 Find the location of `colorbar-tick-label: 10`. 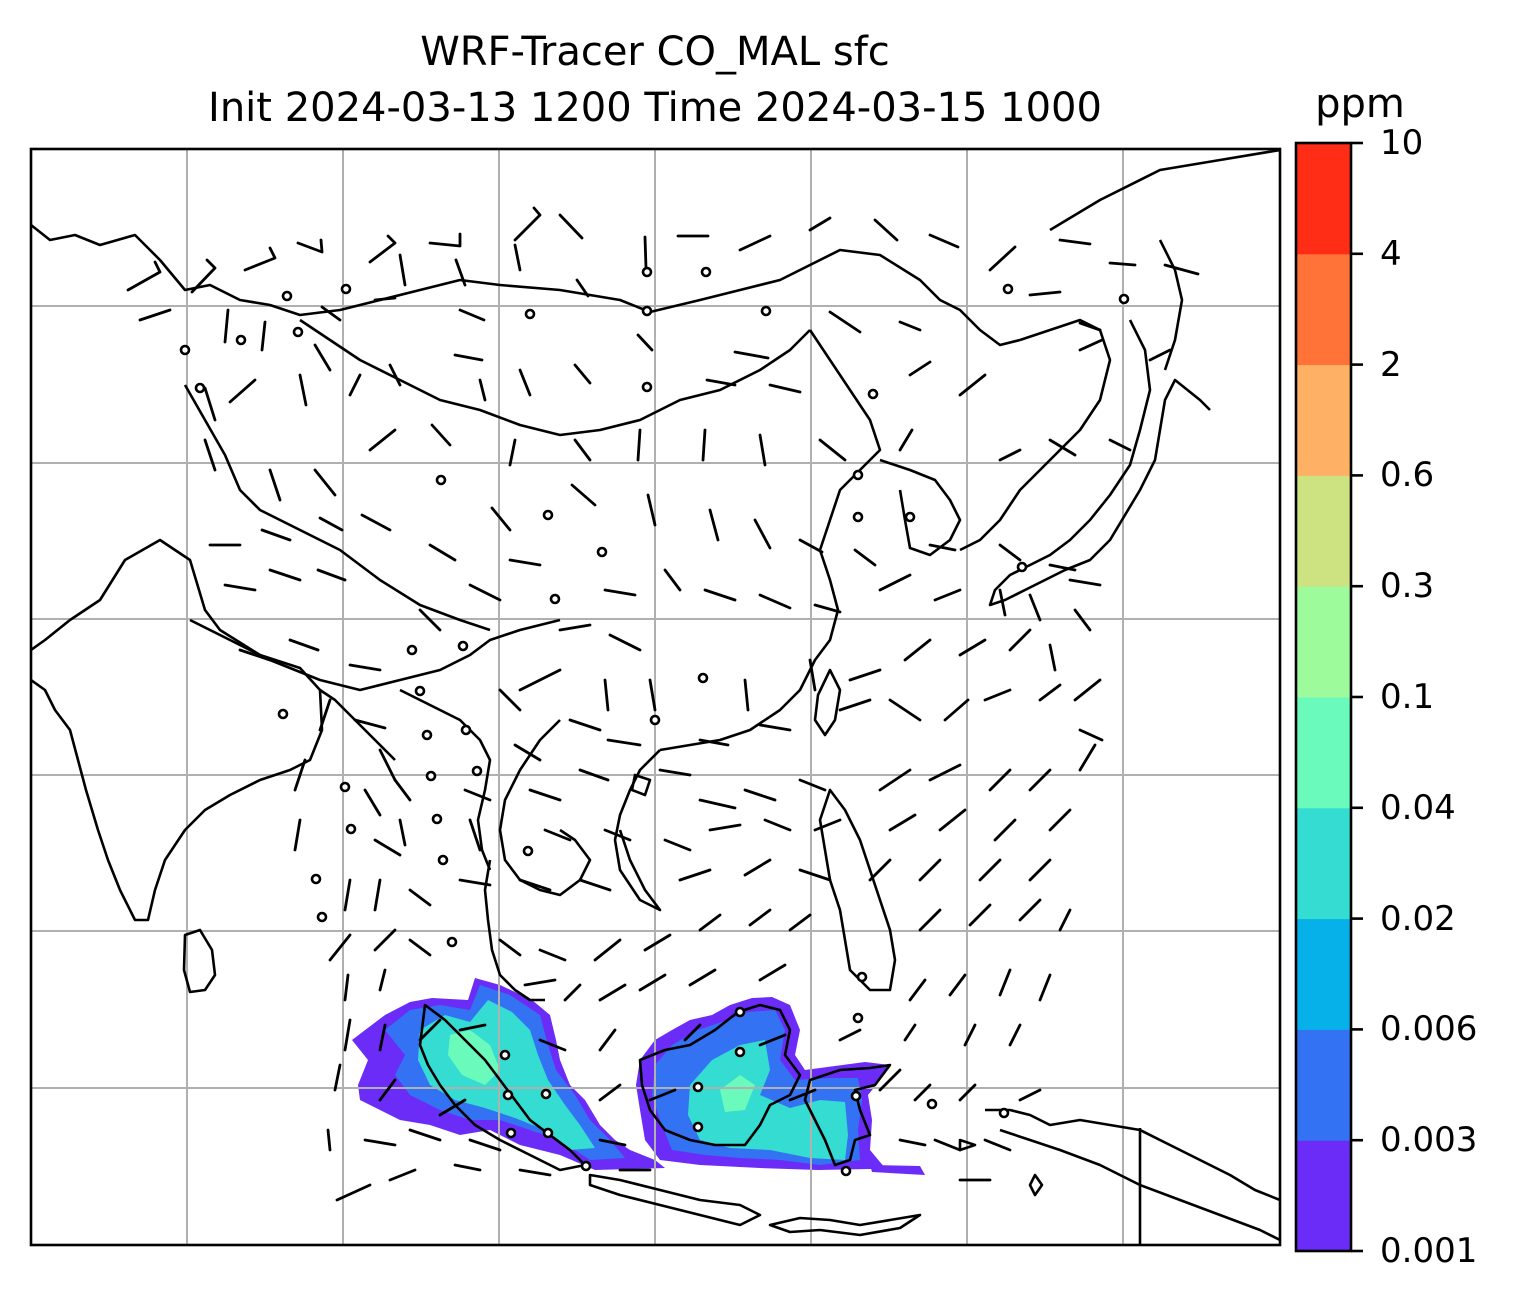

colorbar-tick-label: 10 is located at coordinates (1402, 143).